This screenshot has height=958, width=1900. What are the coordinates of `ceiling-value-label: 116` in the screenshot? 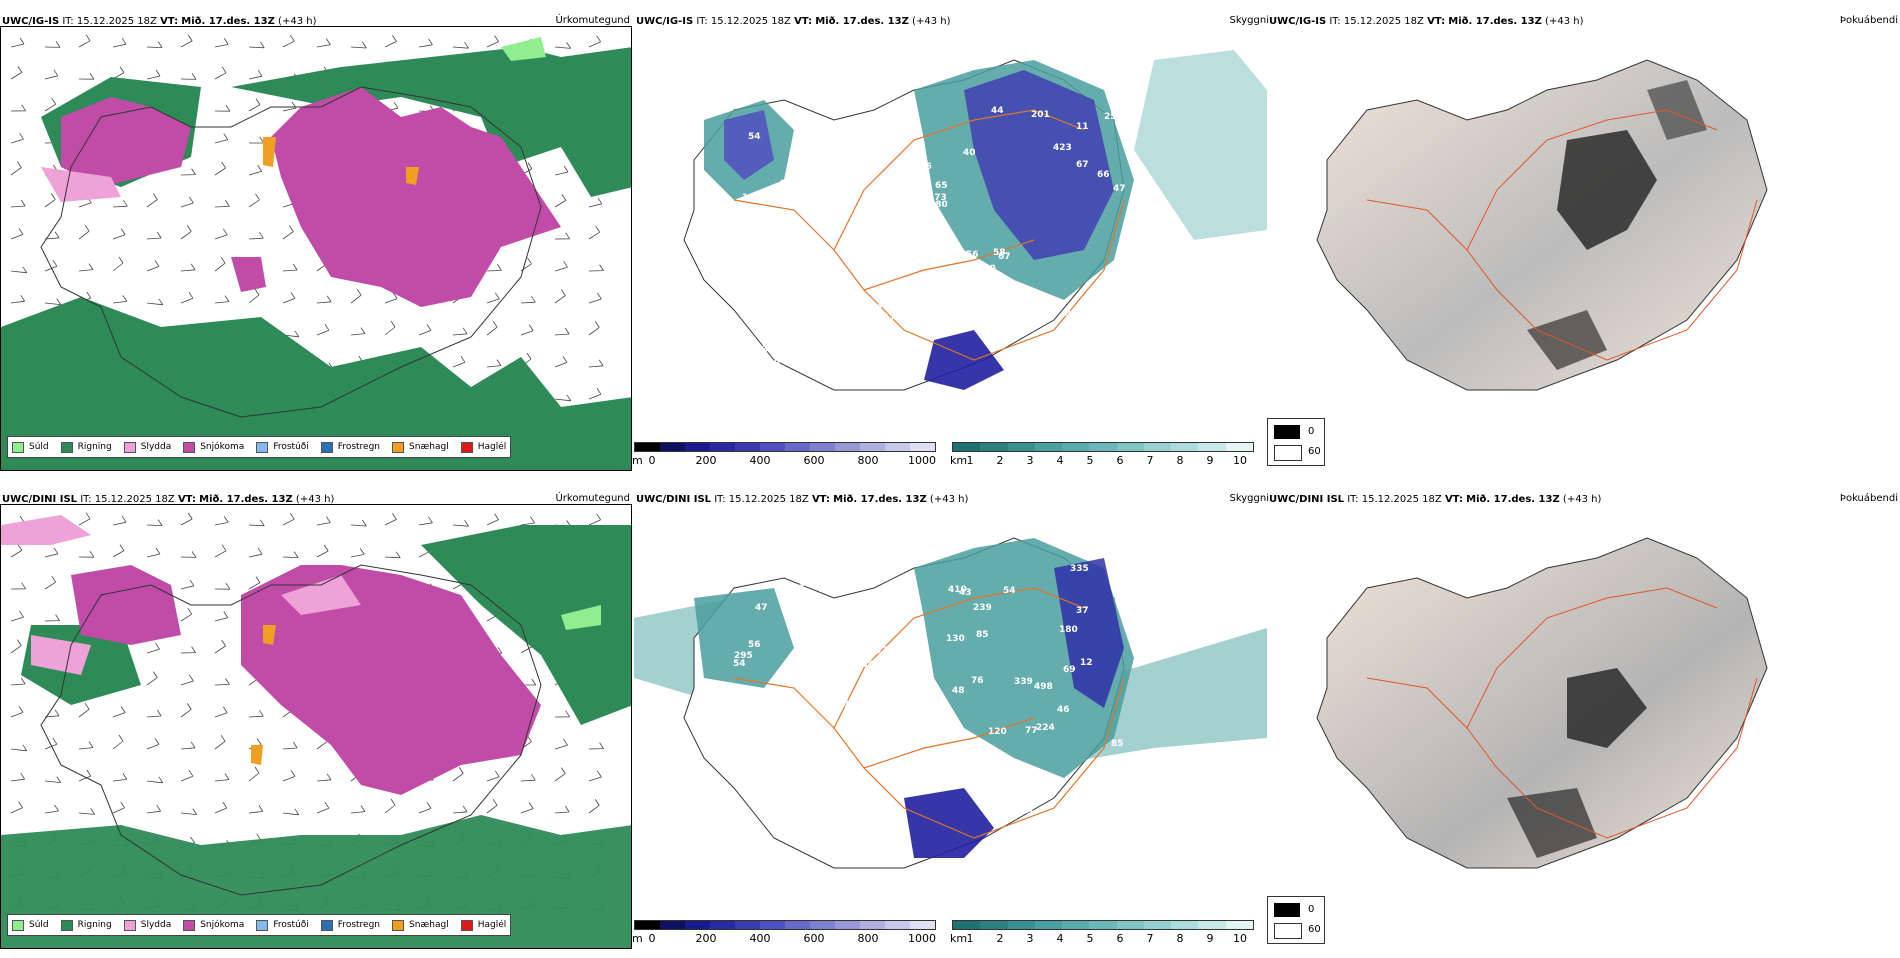 It's located at (807, 584).